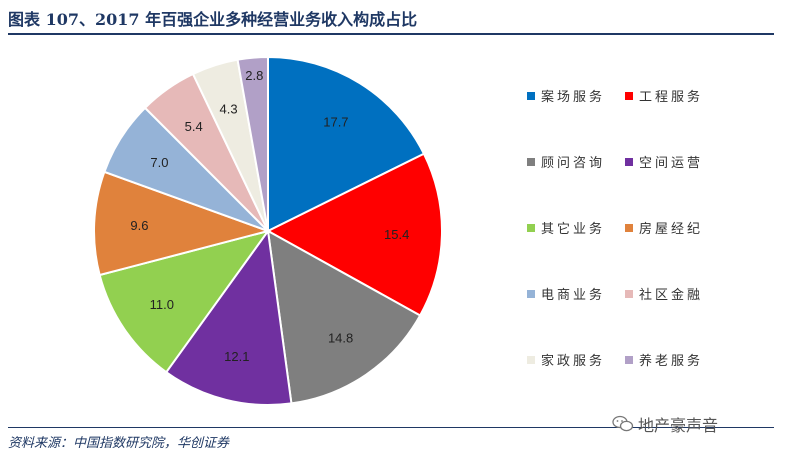  I want to click on legend-item: 空间运营, so click(664, 163).